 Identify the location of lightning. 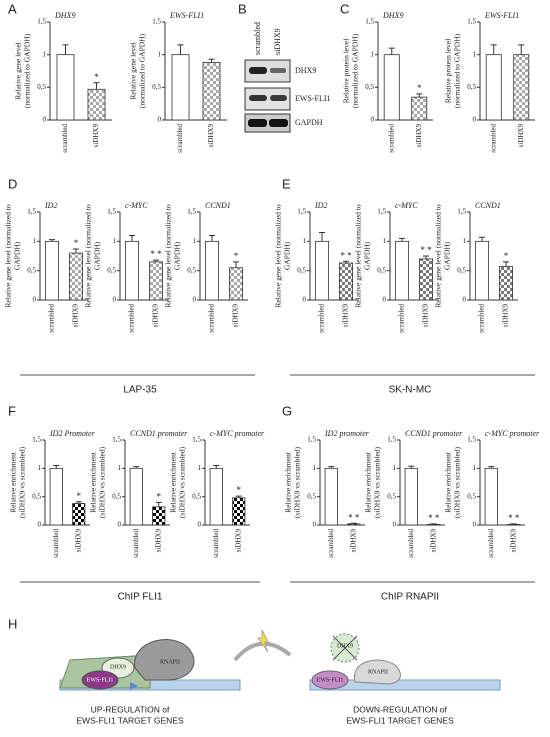
(263, 641).